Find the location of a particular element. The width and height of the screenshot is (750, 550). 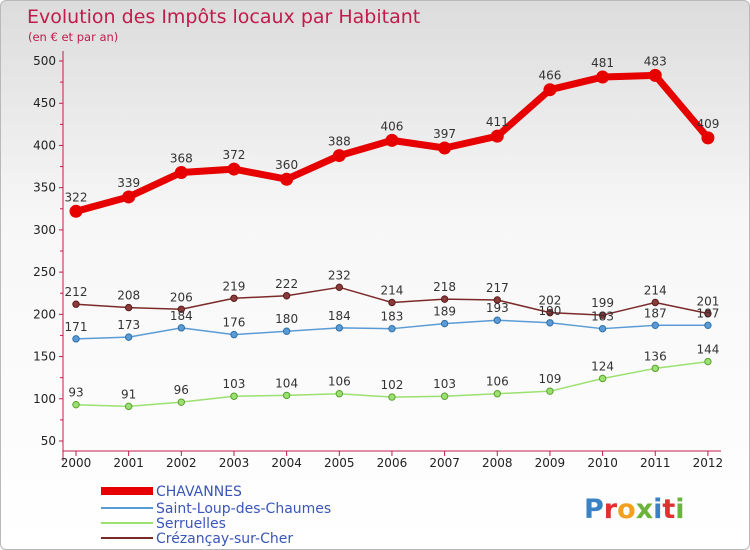

data-label-2: 144 is located at coordinates (707, 350).